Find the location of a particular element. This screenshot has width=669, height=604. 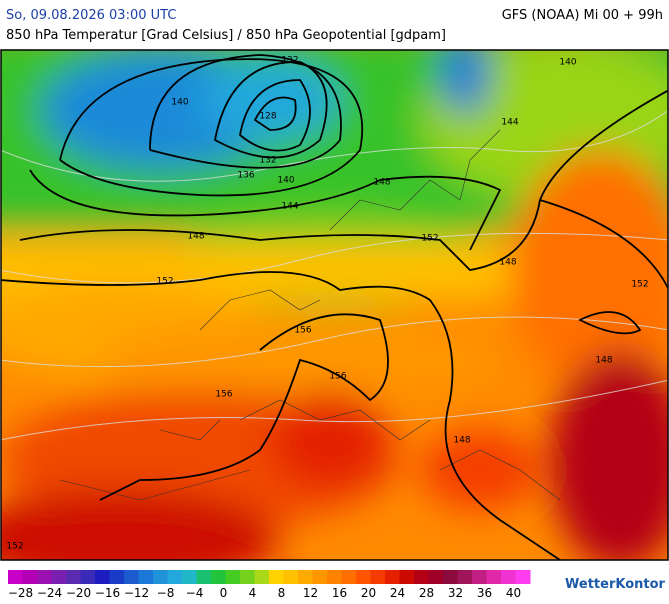

colorbar-label: 32 is located at coordinates (455, 593).